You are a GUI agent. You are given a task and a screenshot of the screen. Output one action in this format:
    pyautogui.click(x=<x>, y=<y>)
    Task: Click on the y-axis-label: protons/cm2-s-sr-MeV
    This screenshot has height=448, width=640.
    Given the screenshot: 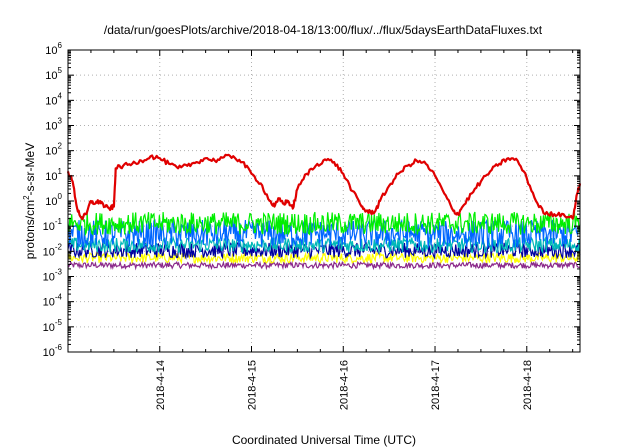 What is the action you would take?
    pyautogui.click(x=29, y=201)
    